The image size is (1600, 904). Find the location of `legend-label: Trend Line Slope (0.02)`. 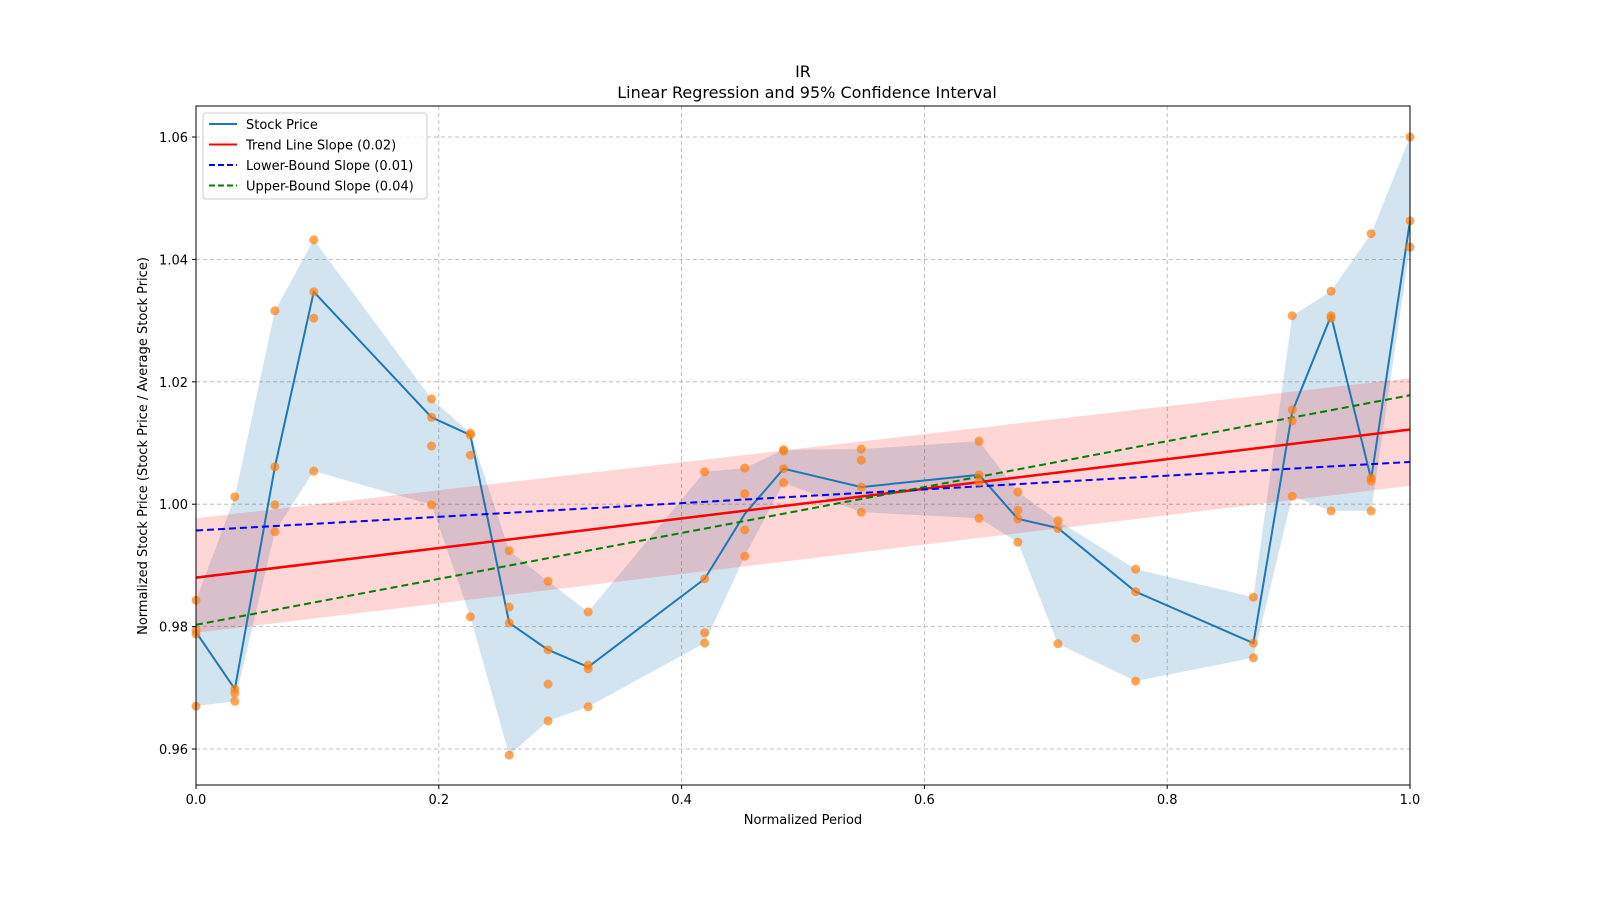

legend-label: Trend Line Slope (0.02) is located at coordinates (320, 146).